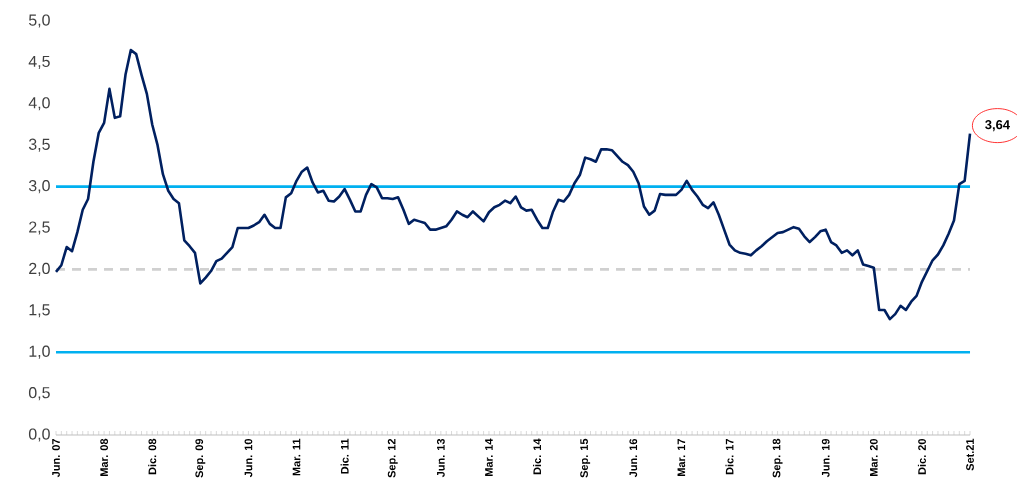  Describe the element at coordinates (873, 457) in the screenshot. I see `x-tick-label: Mar. 20` at that location.